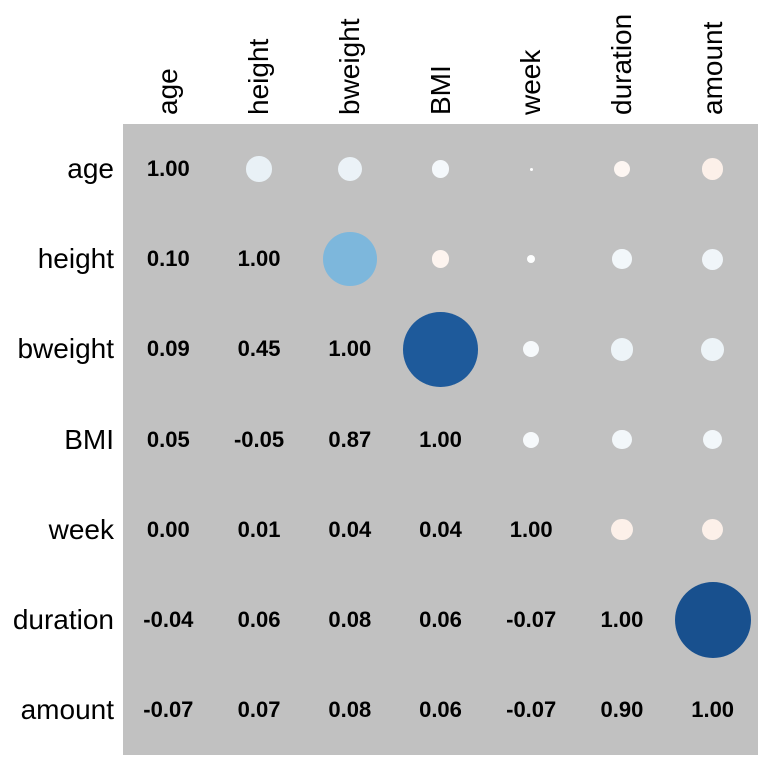 The height and width of the screenshot is (772, 776). Describe the element at coordinates (168, 709) in the screenshot. I see `corr-value-amount-age: -0.07` at that location.